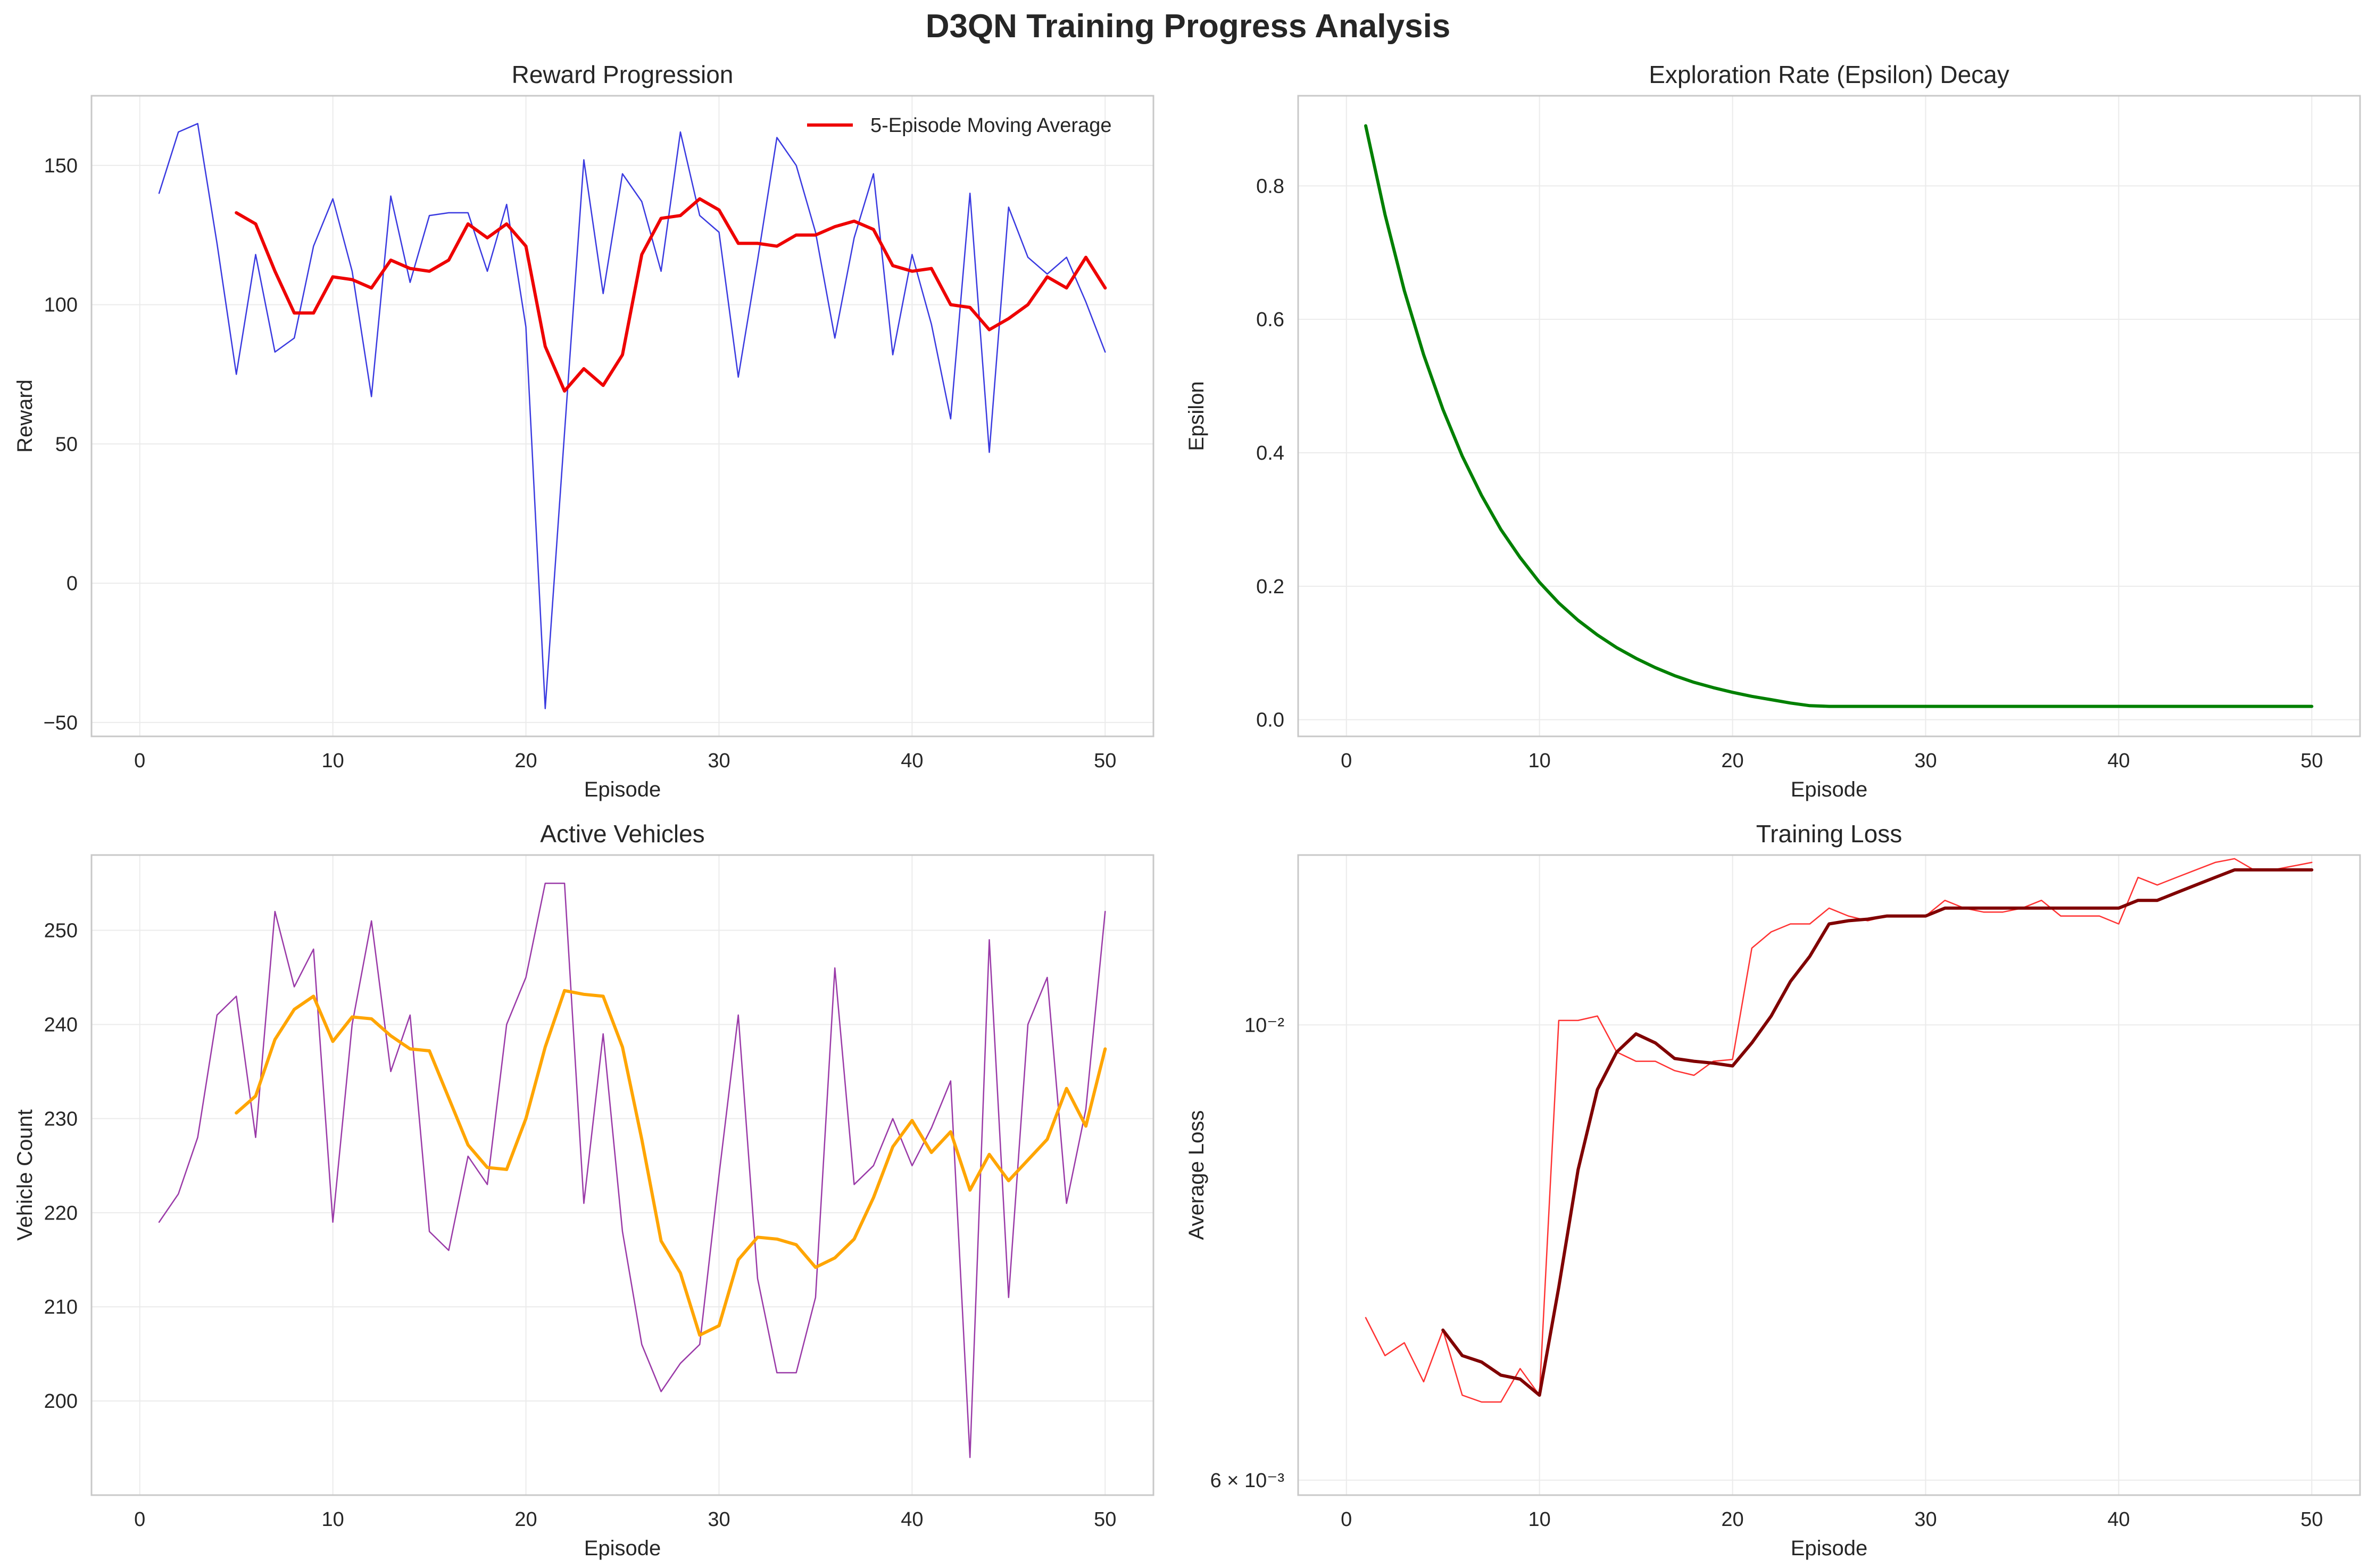  I want to click on y-tick-label: 230, so click(61, 1119).